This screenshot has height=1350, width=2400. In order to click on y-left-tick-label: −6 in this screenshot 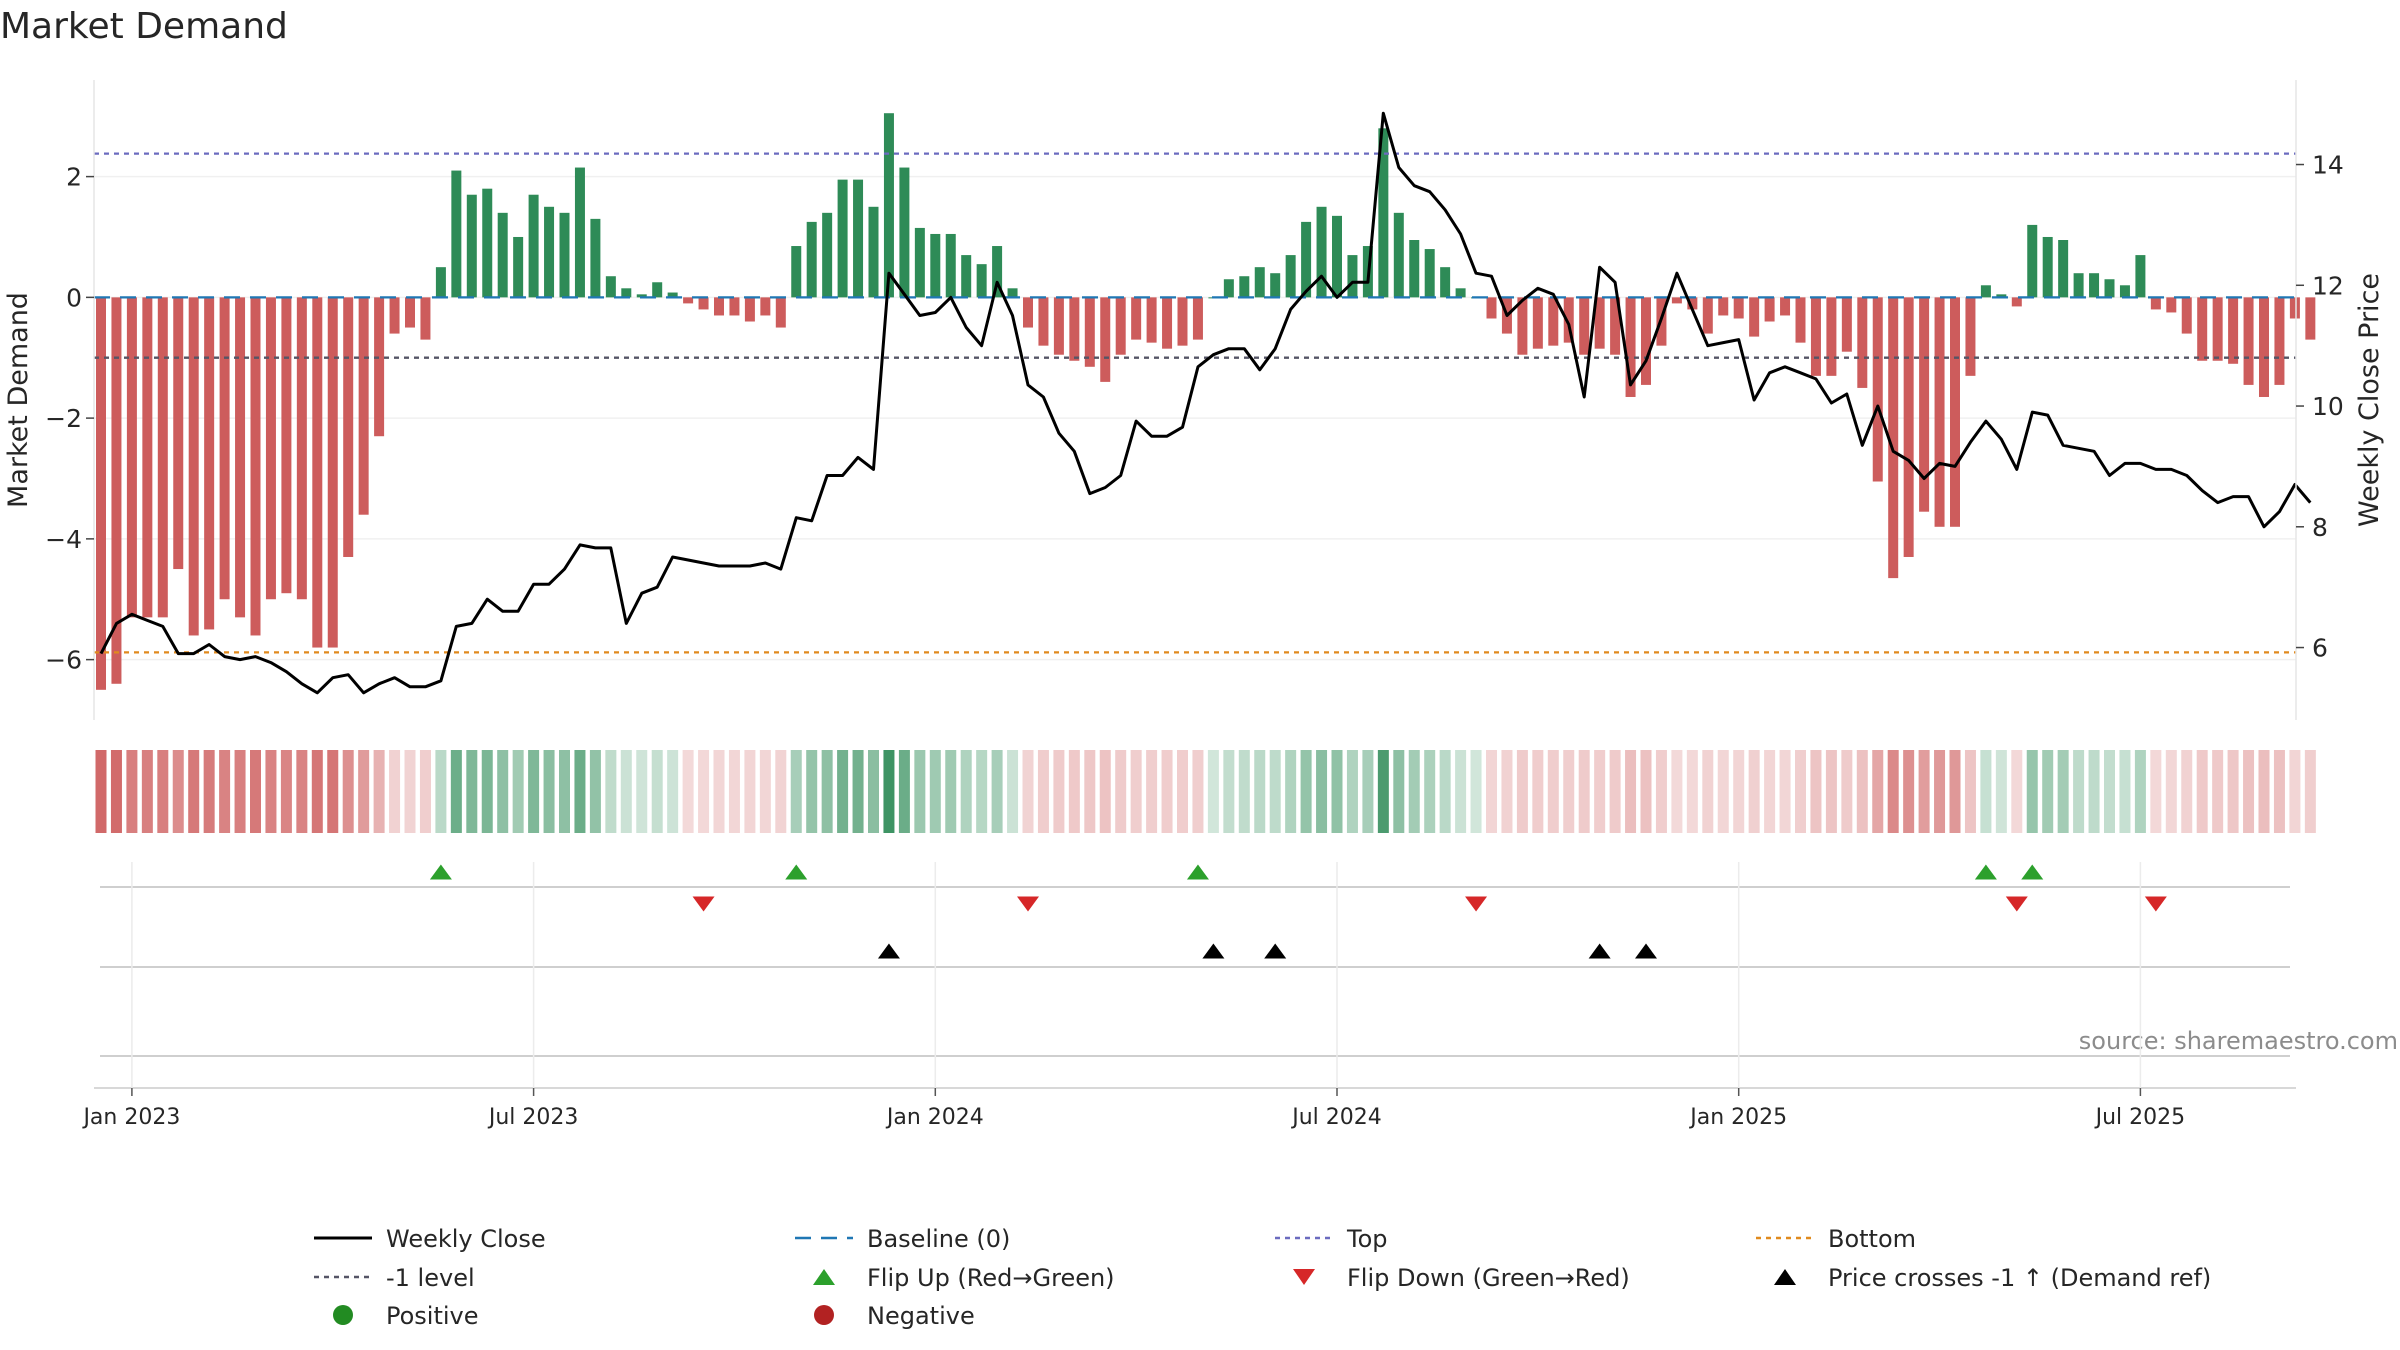, I will do `click(63, 660)`.